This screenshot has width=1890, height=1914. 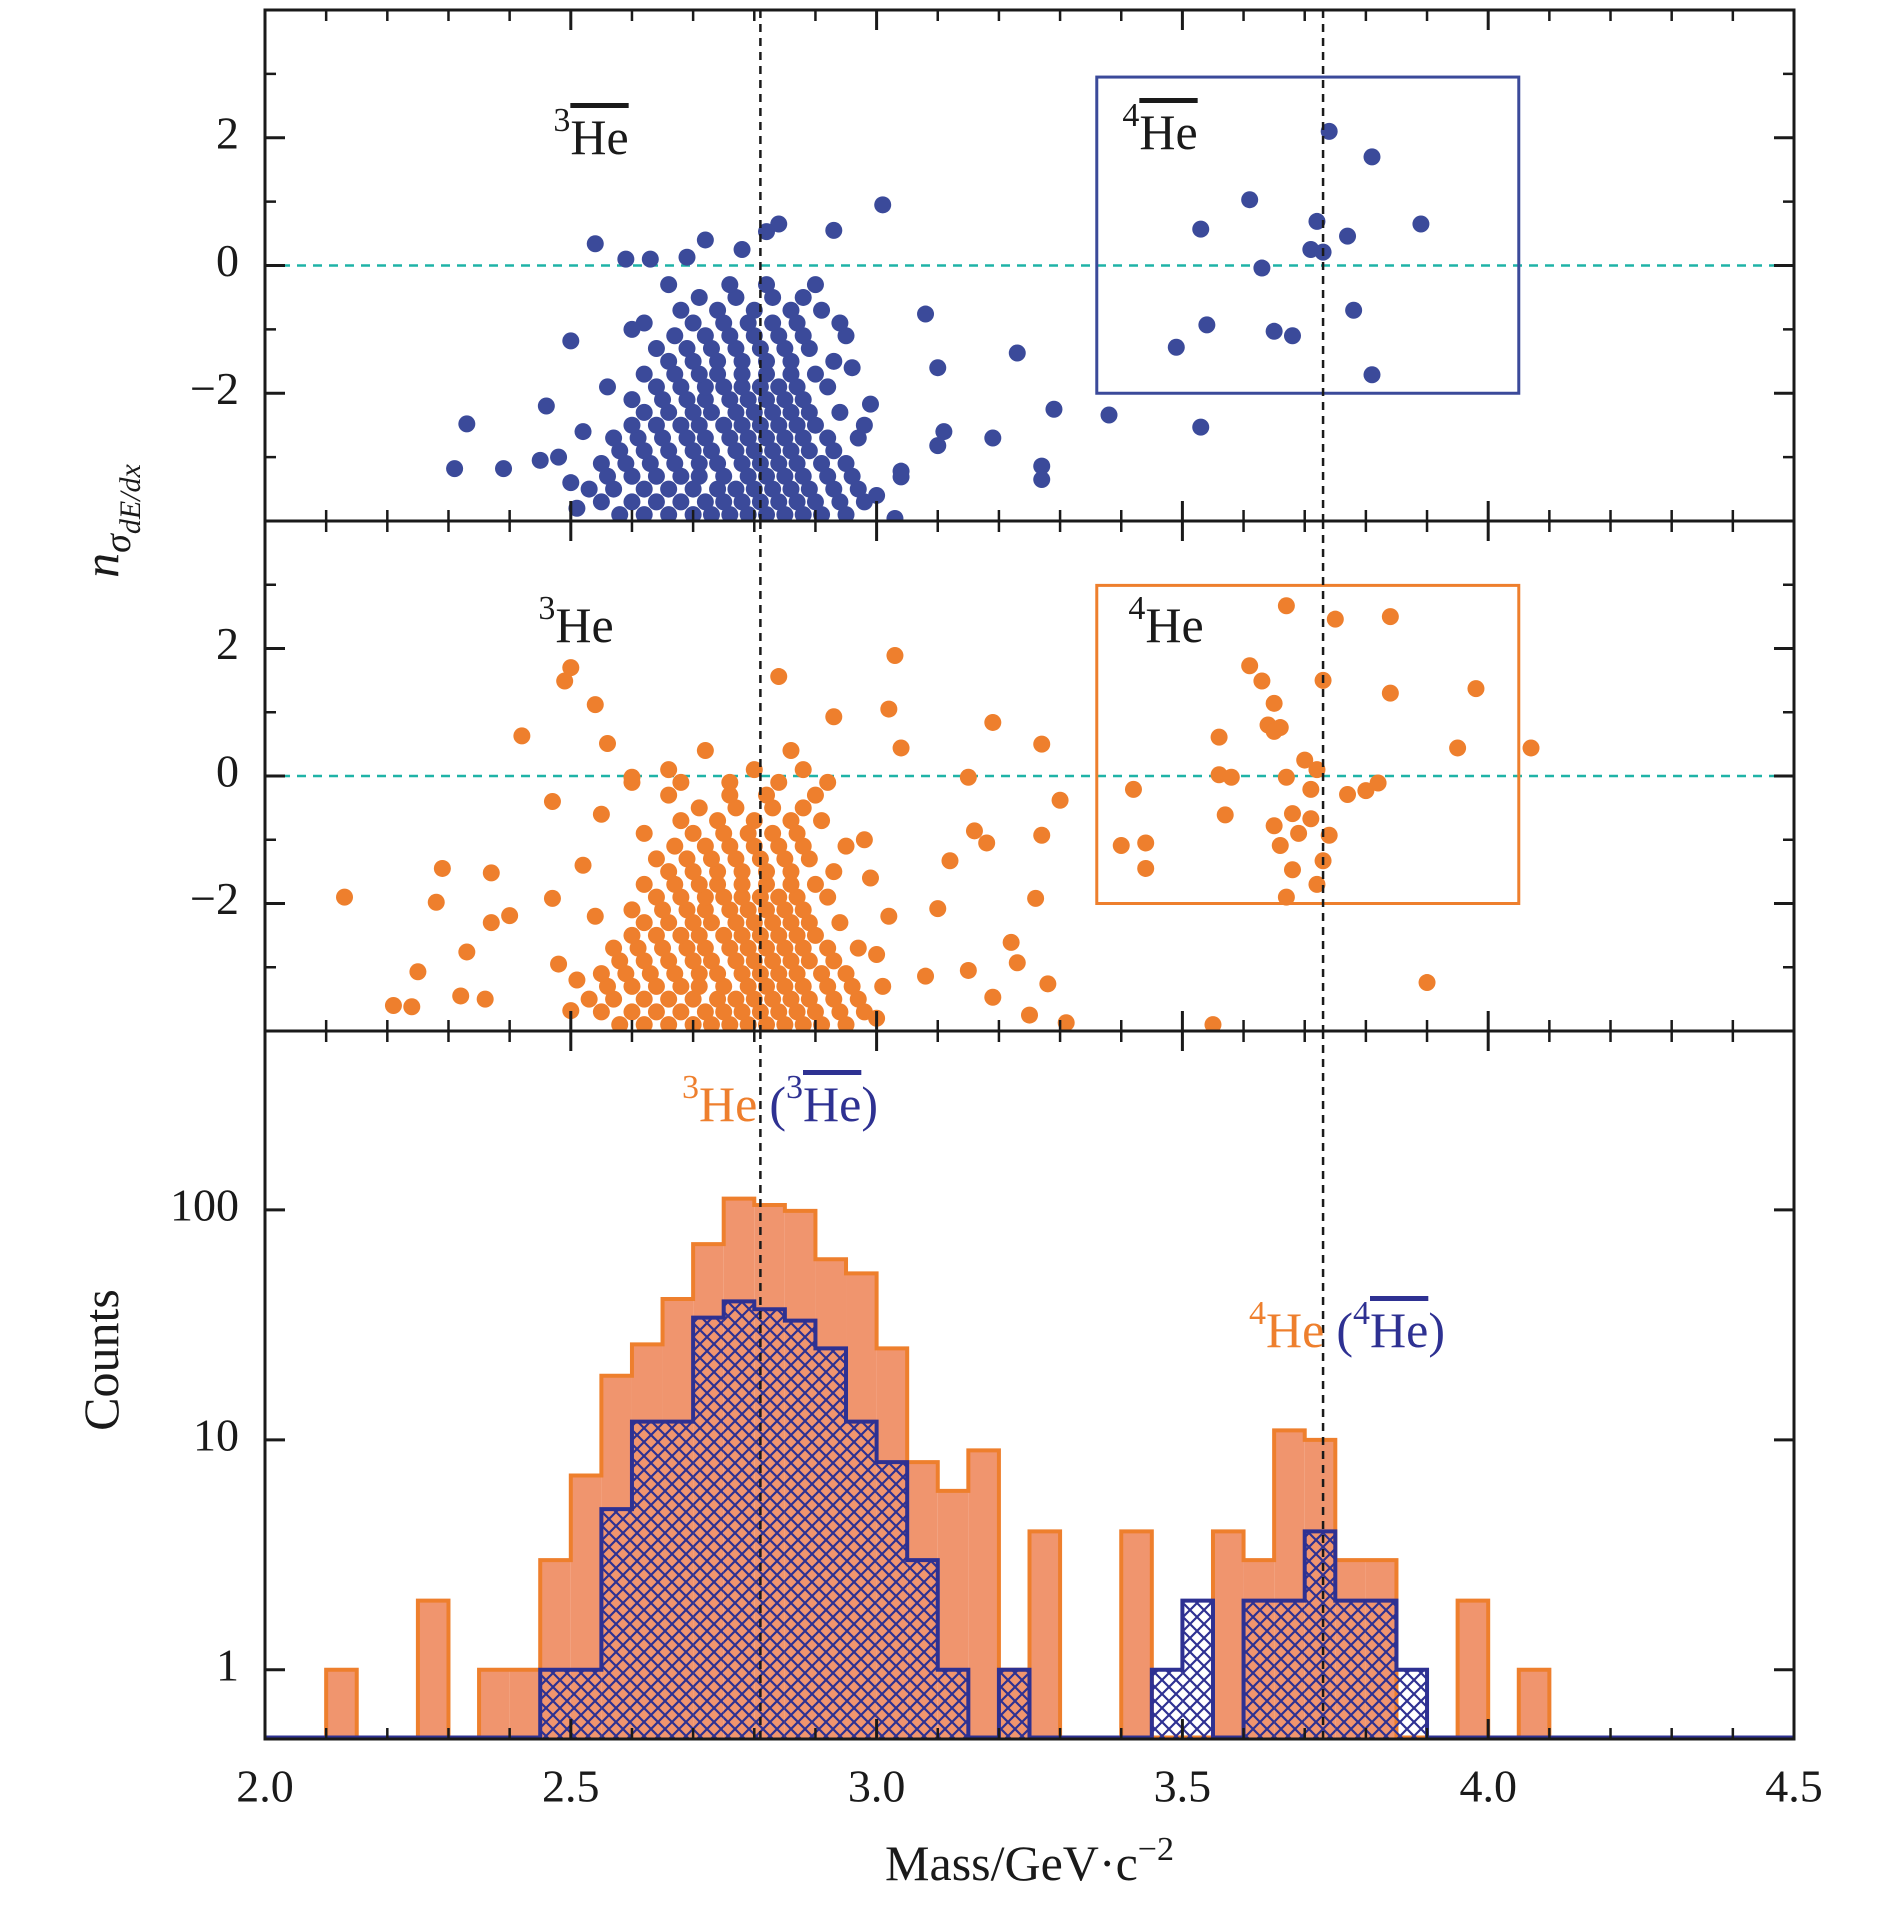 What do you see at coordinates (1347, 1327) in the screenshot?
I see `label: 4He (4He)` at bounding box center [1347, 1327].